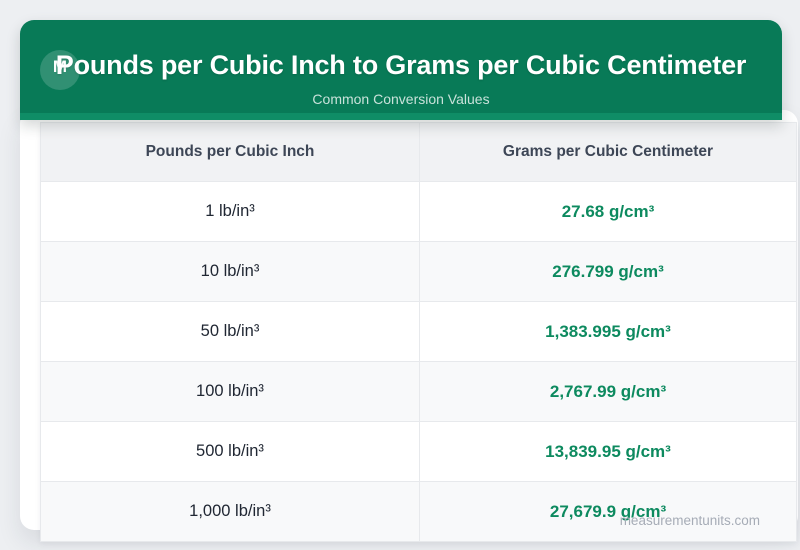 The image size is (800, 550). Describe the element at coordinates (608, 451) in the screenshot. I see `cell-grams-value: 13,839.95 g/cm³` at that location.